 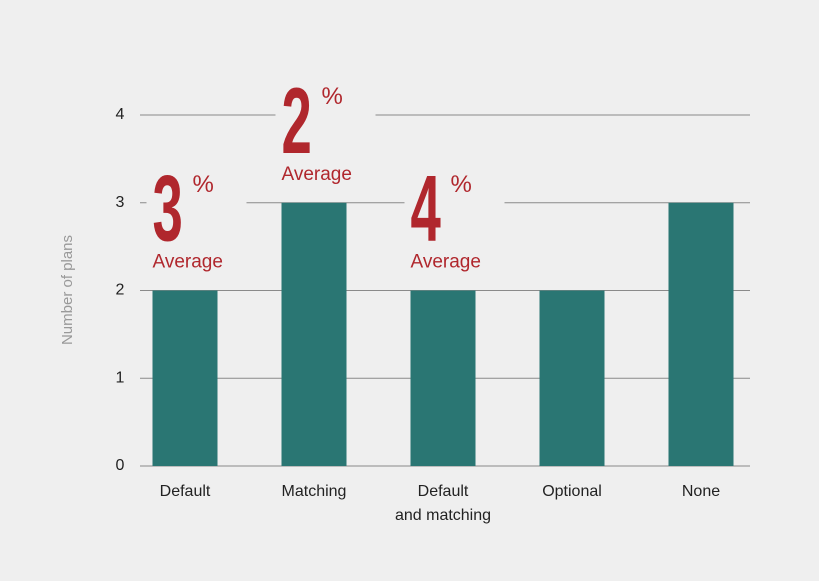 I want to click on y-tick-label: 0, so click(x=120, y=465).